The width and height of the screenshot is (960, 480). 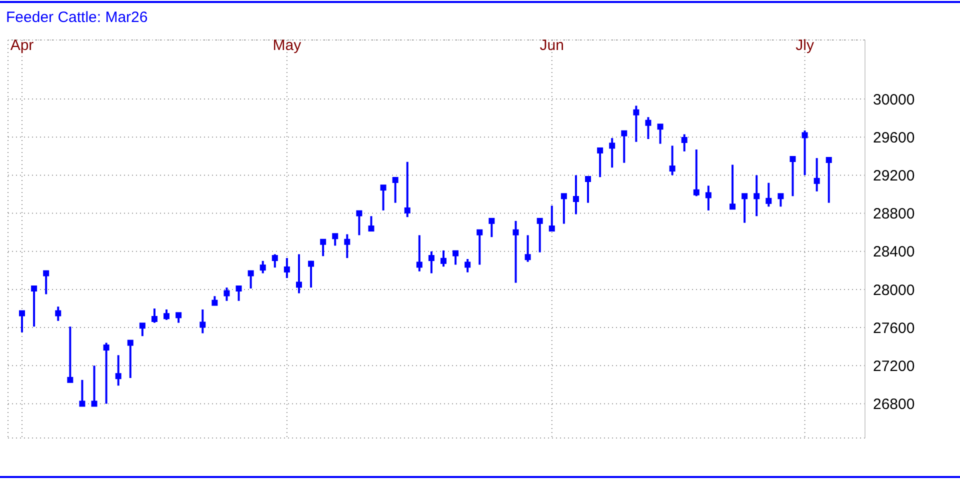 I want to click on y-tick-label: 28400, so click(x=894, y=252).